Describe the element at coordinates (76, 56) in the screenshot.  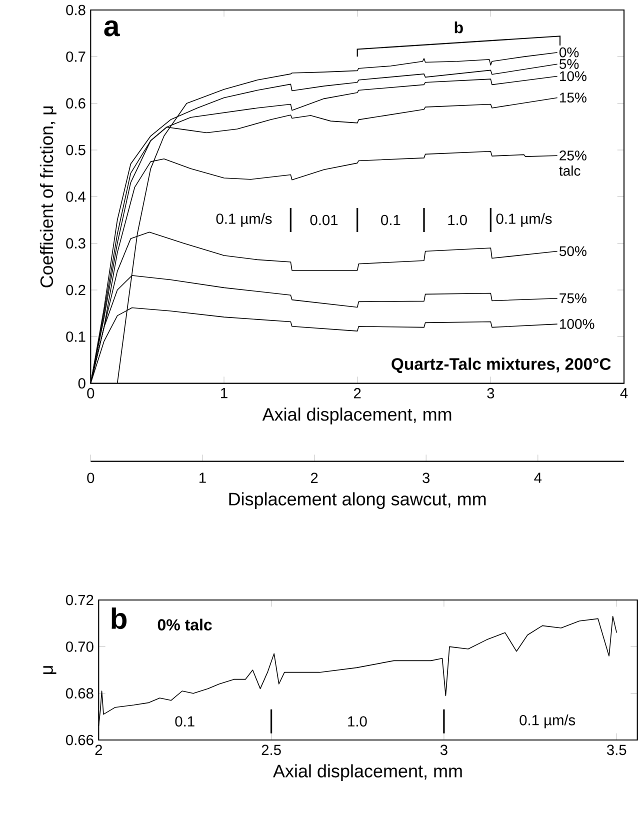
I see `y-tick-label: 0.7` at that location.